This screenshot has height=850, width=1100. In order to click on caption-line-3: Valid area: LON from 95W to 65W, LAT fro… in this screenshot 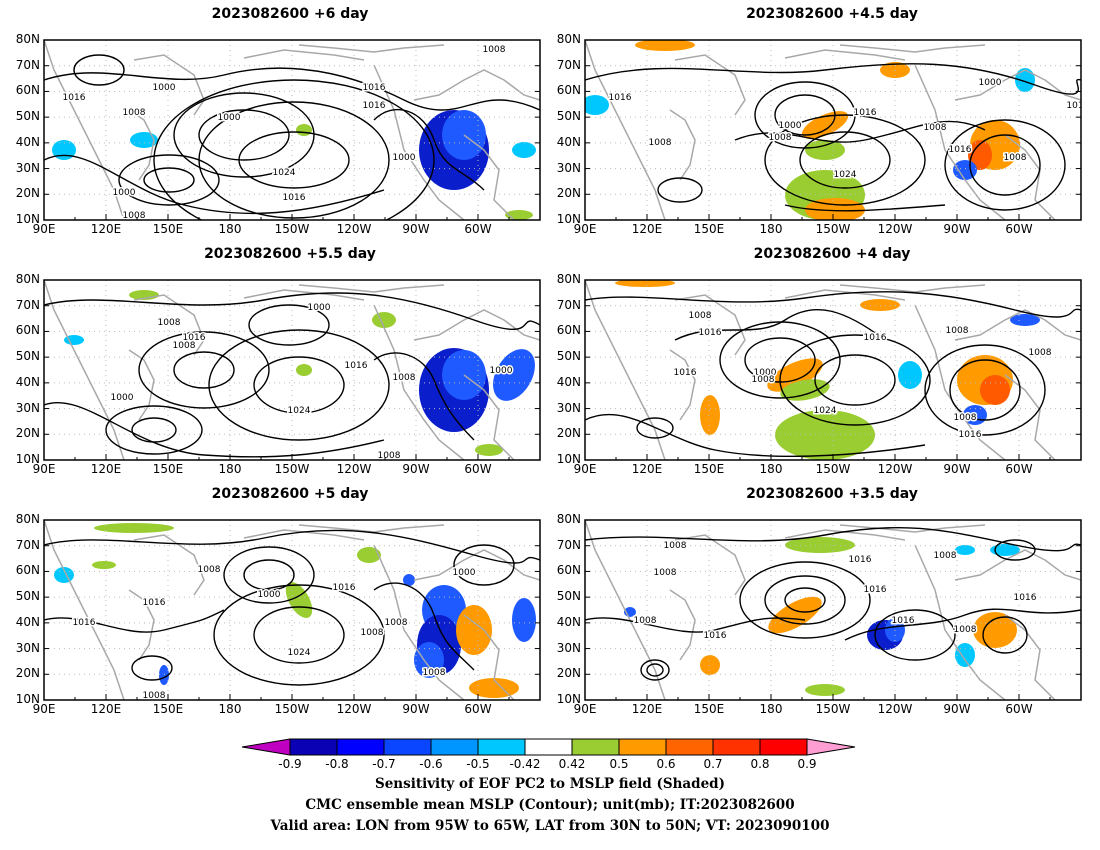, I will do `click(550, 826)`.